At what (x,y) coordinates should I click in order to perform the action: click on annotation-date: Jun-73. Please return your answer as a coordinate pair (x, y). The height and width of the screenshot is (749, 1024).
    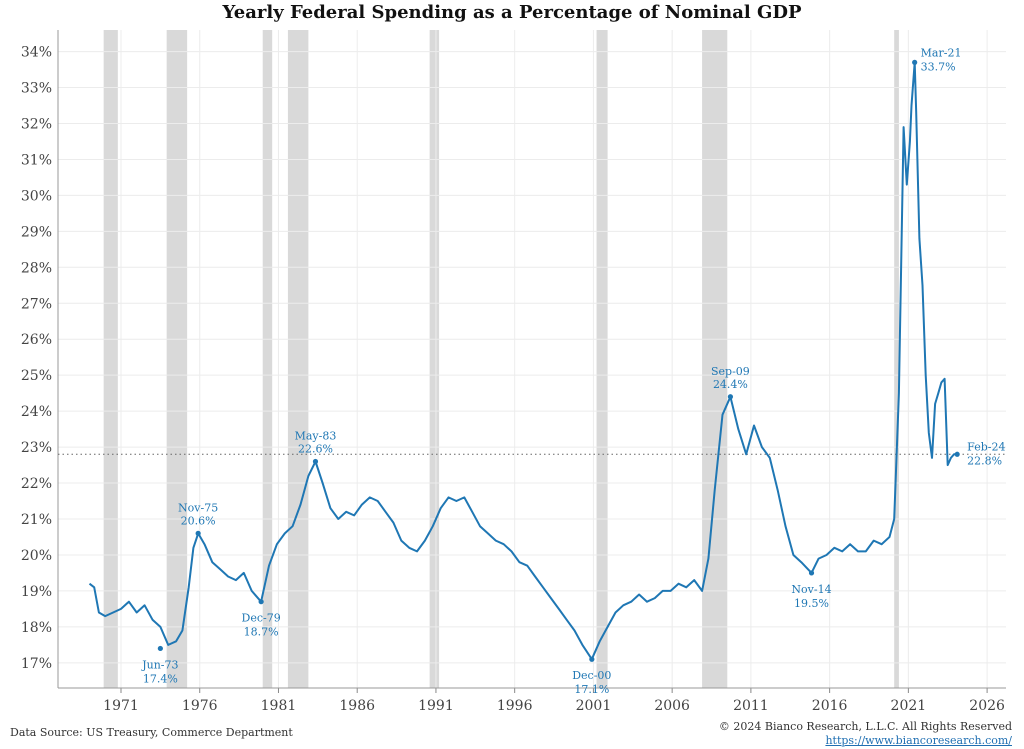
    Looking at the image, I should click on (159, 664).